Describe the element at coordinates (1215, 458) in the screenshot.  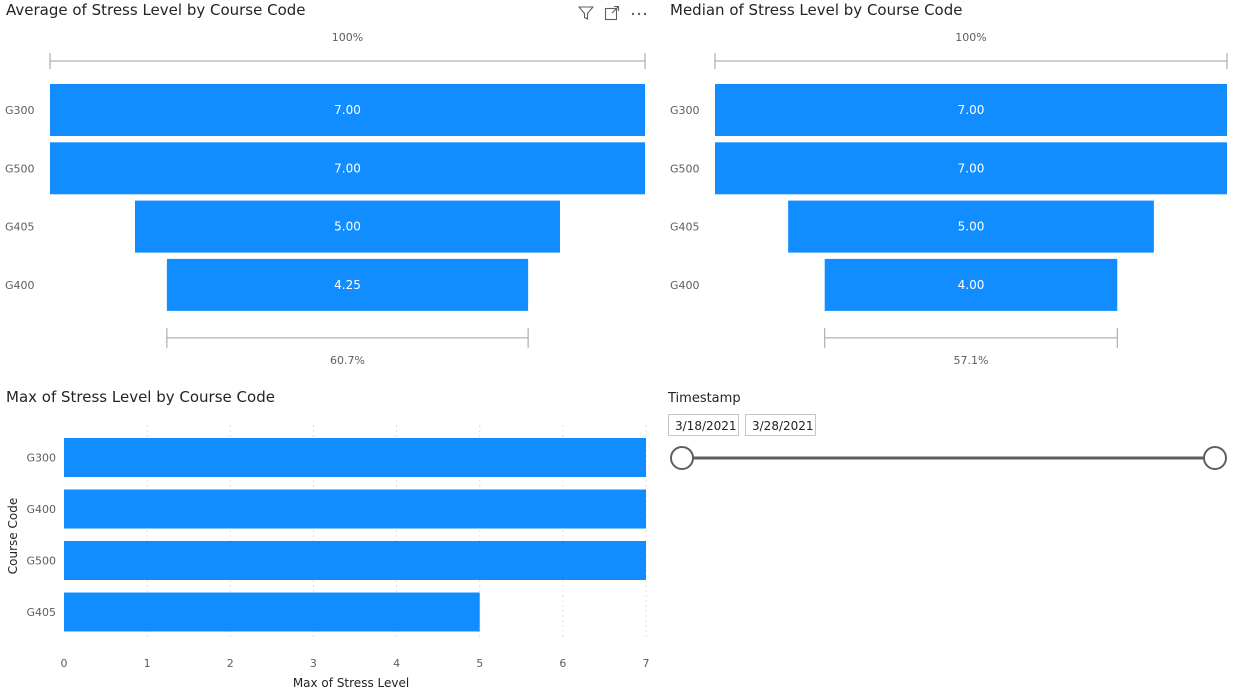
I see `slider-end-handle` at that location.